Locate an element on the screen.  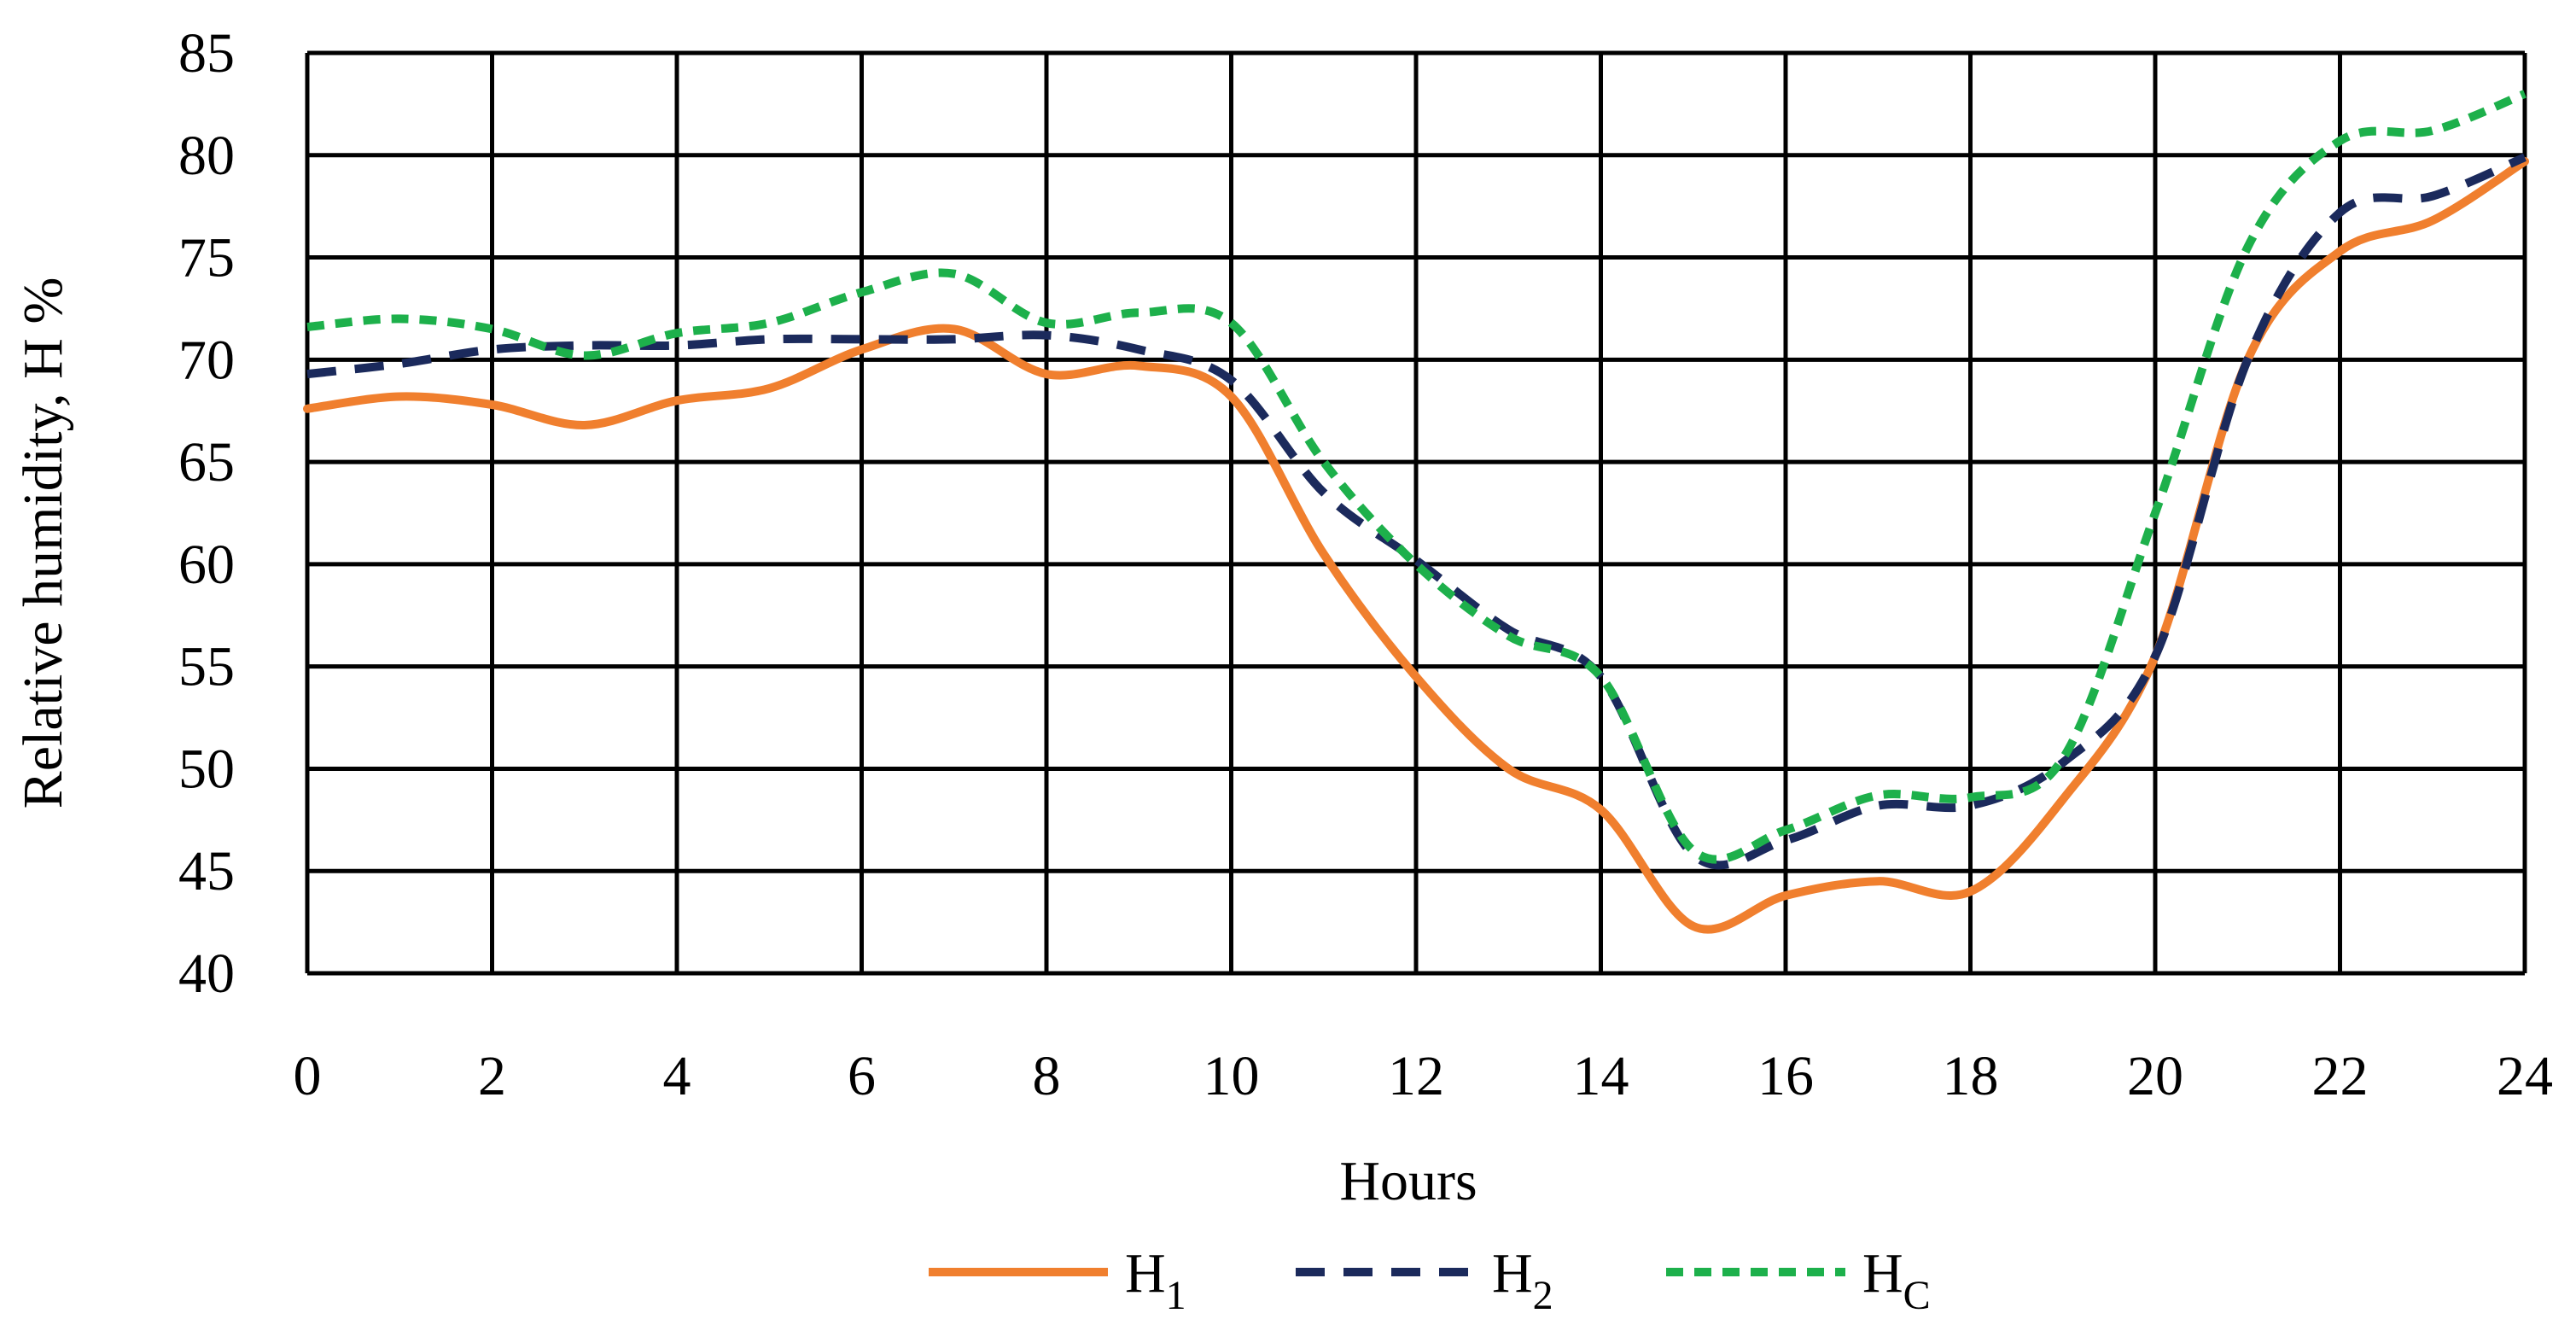
legend-label: H1 is located at coordinates (1155, 1280).